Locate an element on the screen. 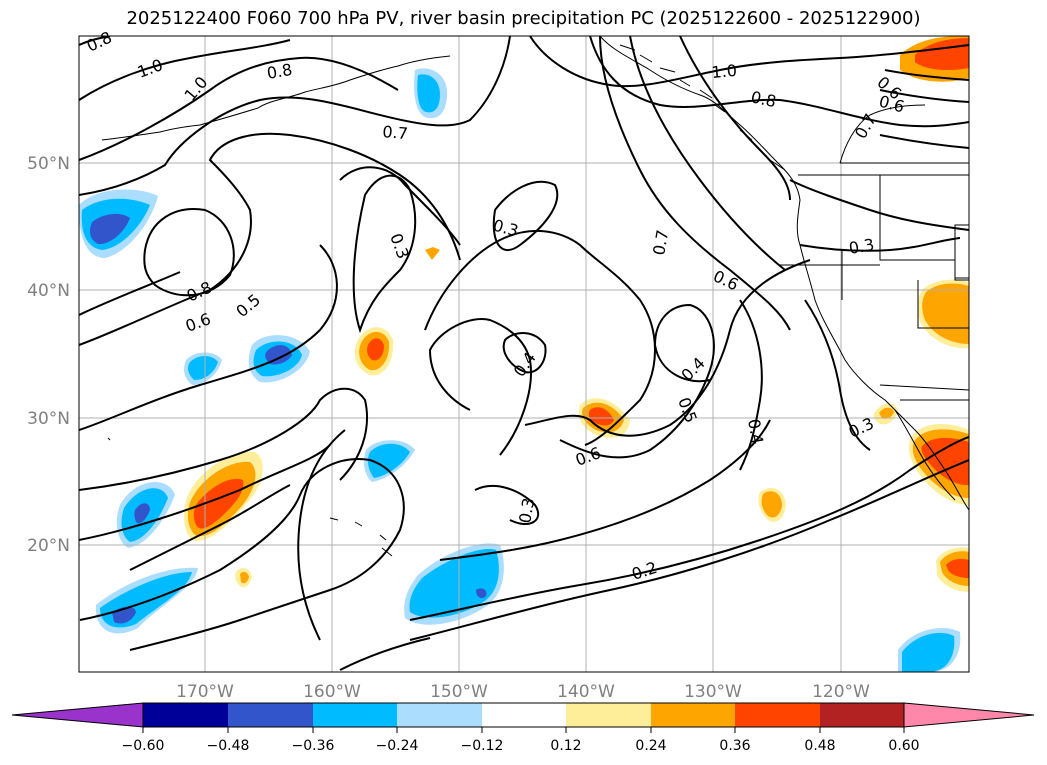 The height and width of the screenshot is (765, 1047). lat-label: 20°N is located at coordinates (48, 546).